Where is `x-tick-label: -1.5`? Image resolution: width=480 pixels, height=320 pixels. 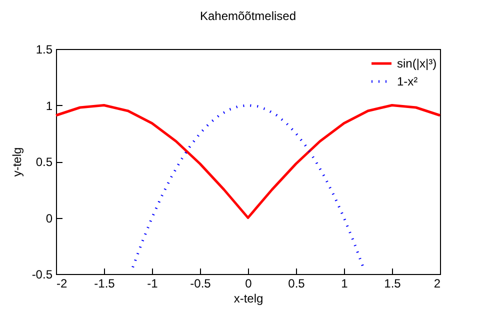
x-tick-label: -1.5 is located at coordinates (105, 283).